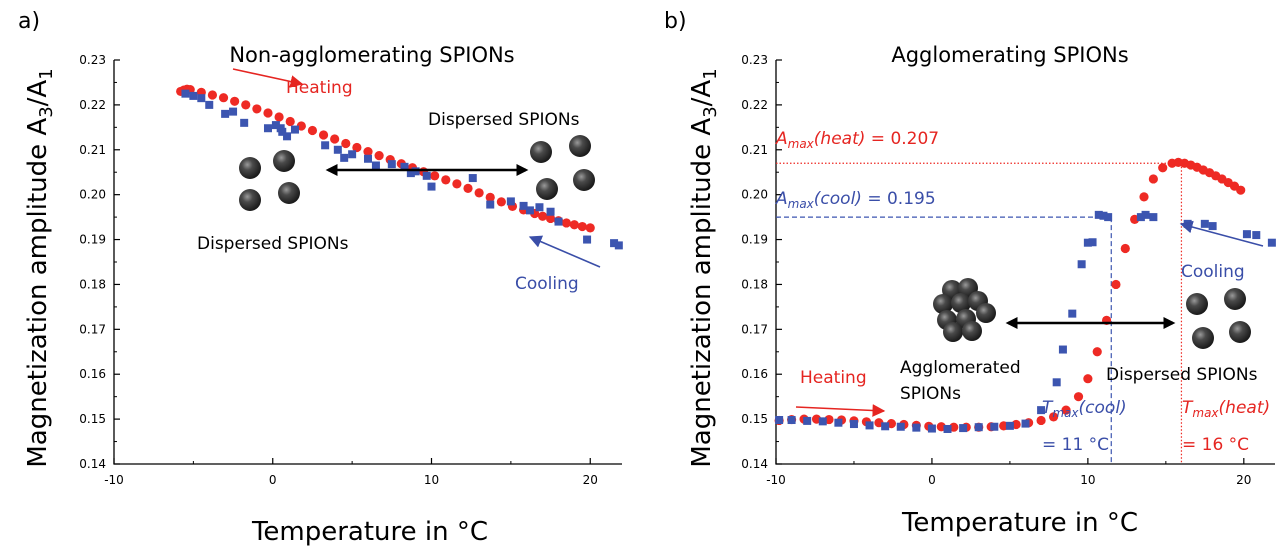 The width and height of the screenshot is (1285, 548). Describe the element at coordinates (1226, 409) in the screenshot. I see `panel-b-tmax-heat-label: Tmax(heat)` at that location.